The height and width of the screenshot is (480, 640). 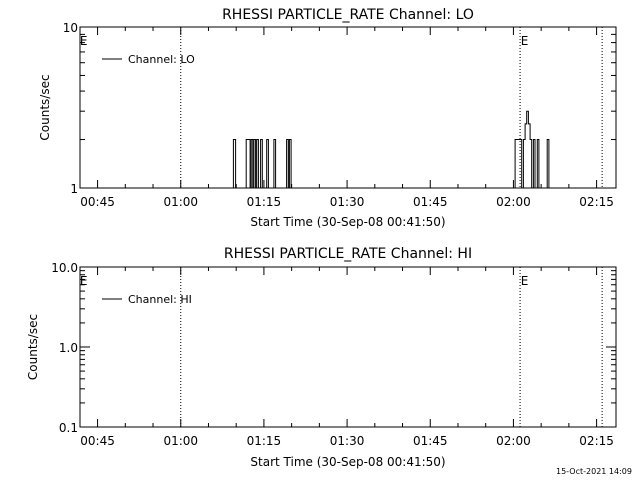 I want to click on y-tick-label: 0.1, so click(x=68, y=428).